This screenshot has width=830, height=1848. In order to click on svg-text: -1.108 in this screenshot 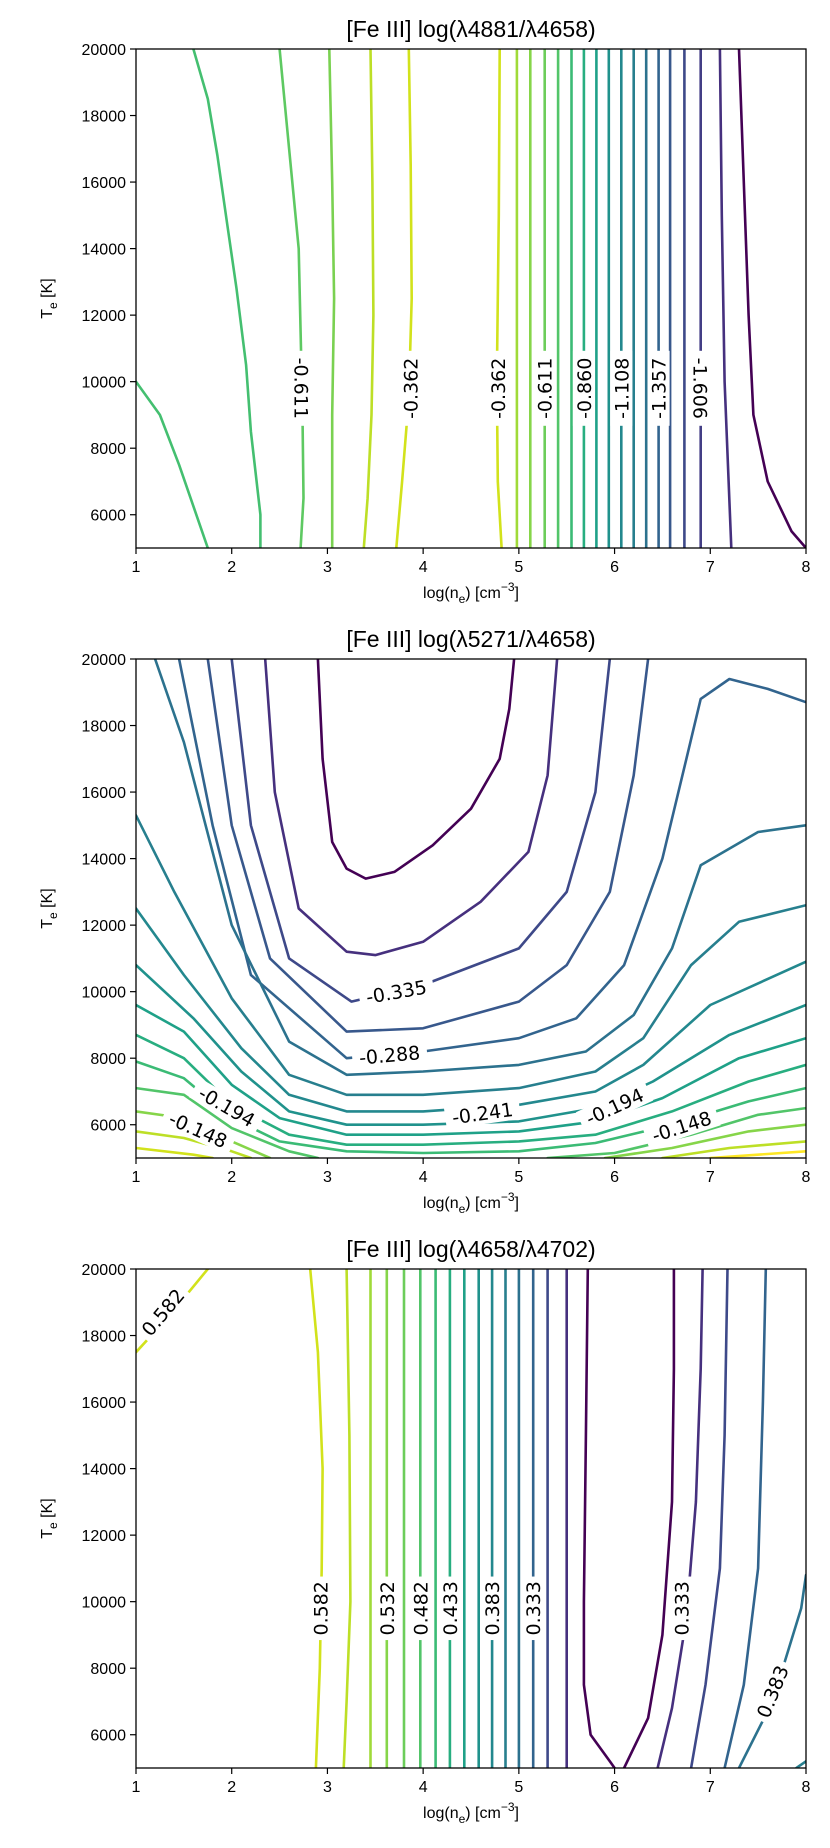, I will do `click(622, 388)`.